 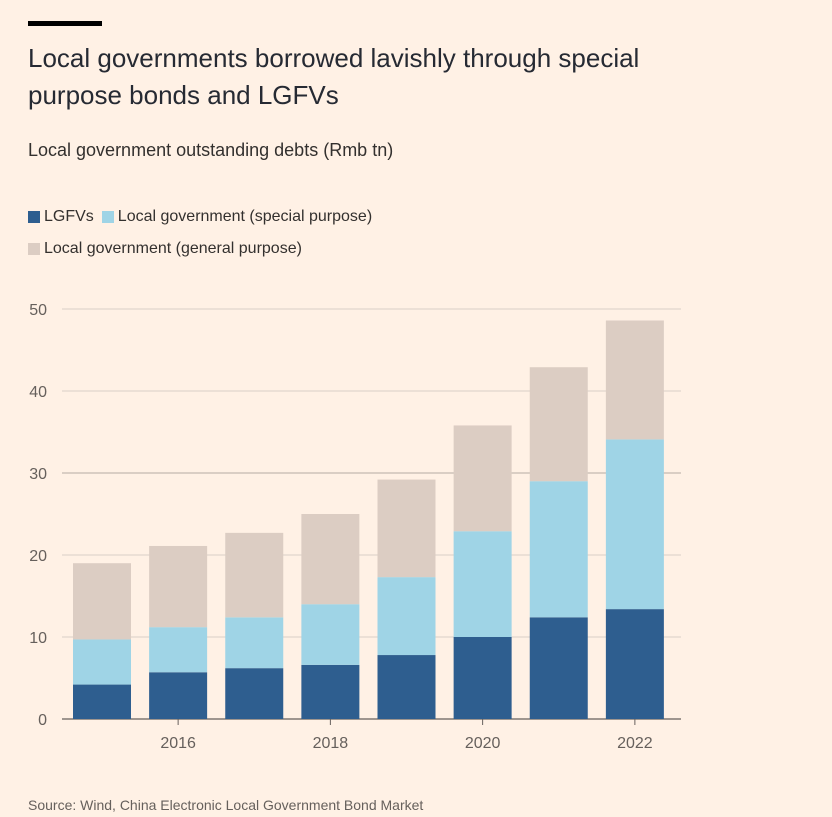 I want to click on legend-item-special-purpose: Local government (special purpose), so click(x=237, y=217).